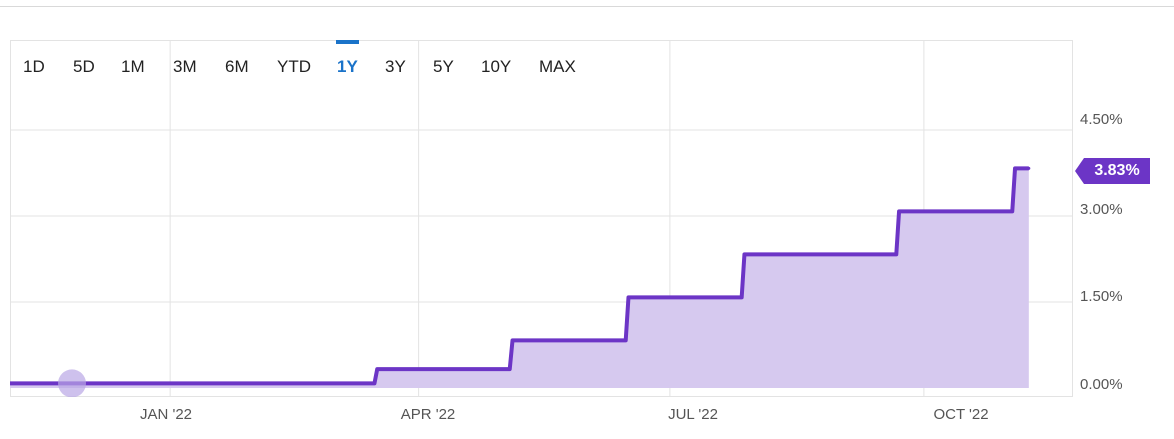 This screenshot has height=439, width=1174. What do you see at coordinates (347, 42) in the screenshot?
I see `active-range-indicator` at bounding box center [347, 42].